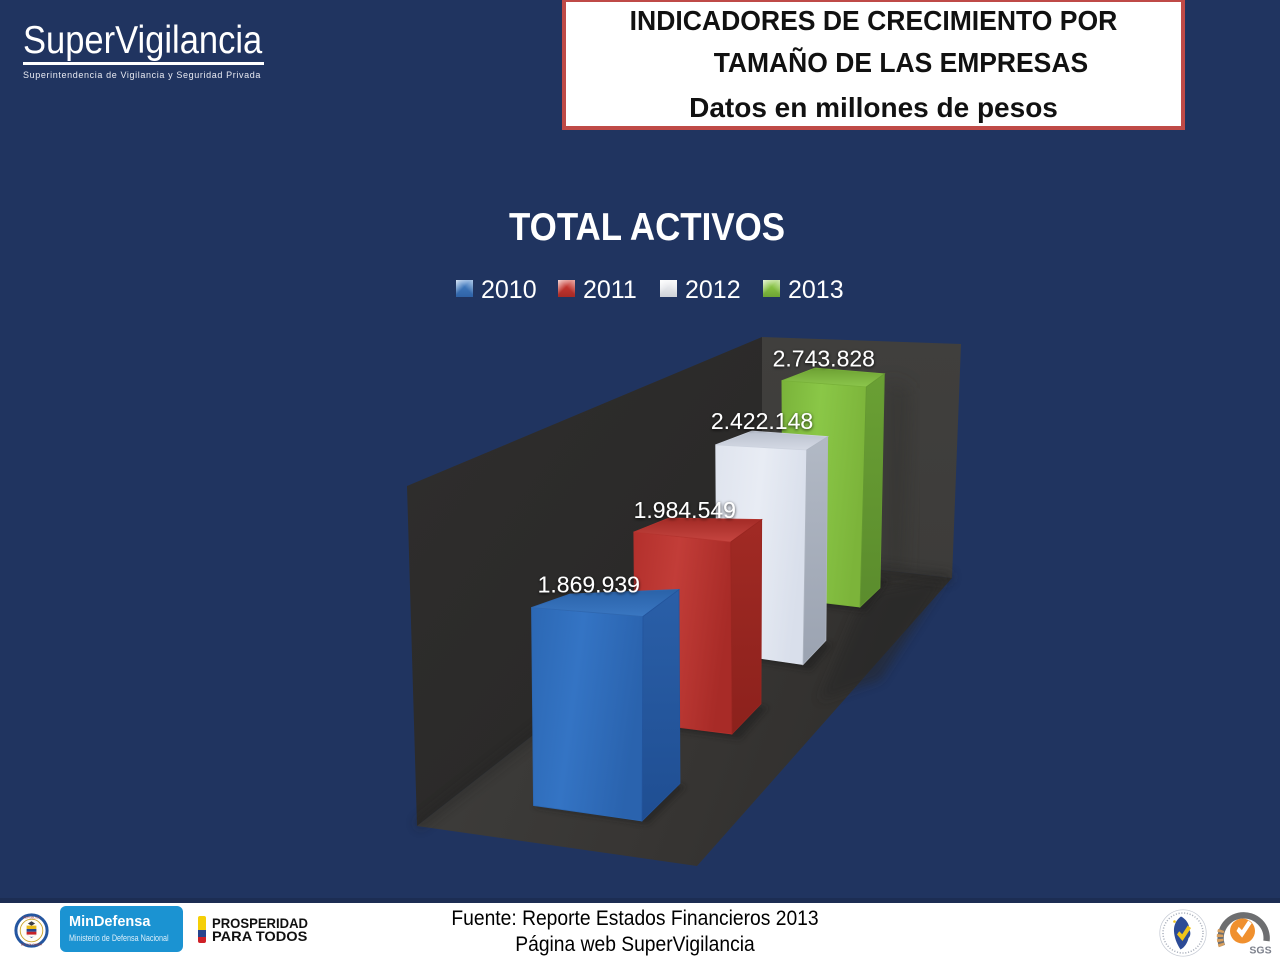  I want to click on svg-text: 2.422.148, so click(762, 421).